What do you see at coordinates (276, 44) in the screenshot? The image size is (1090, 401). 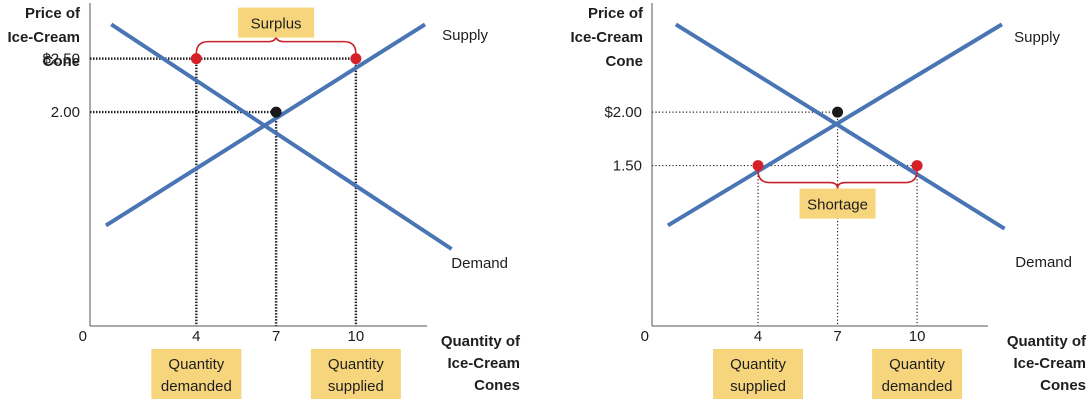 I see `bracket-surplus` at bounding box center [276, 44].